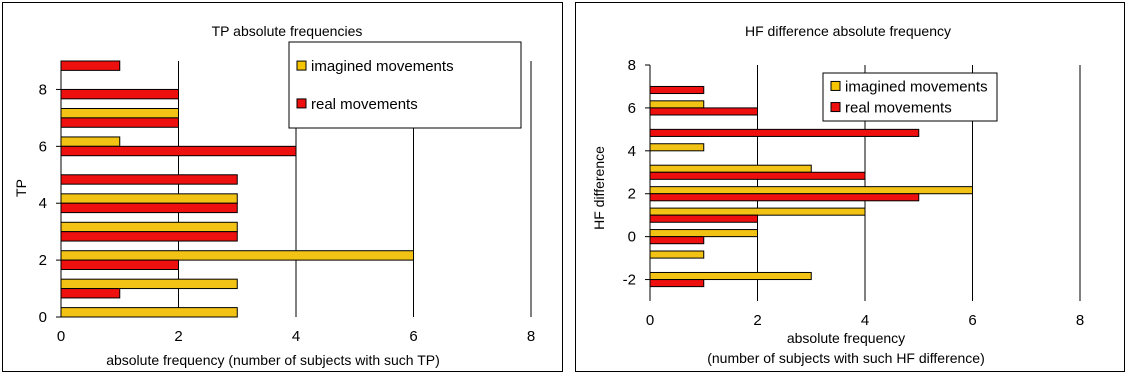 Image resolution: width=1127 pixels, height=376 pixels. What do you see at coordinates (848, 31) in the screenshot?
I see `chart-title: HF difference absolute frequency` at bounding box center [848, 31].